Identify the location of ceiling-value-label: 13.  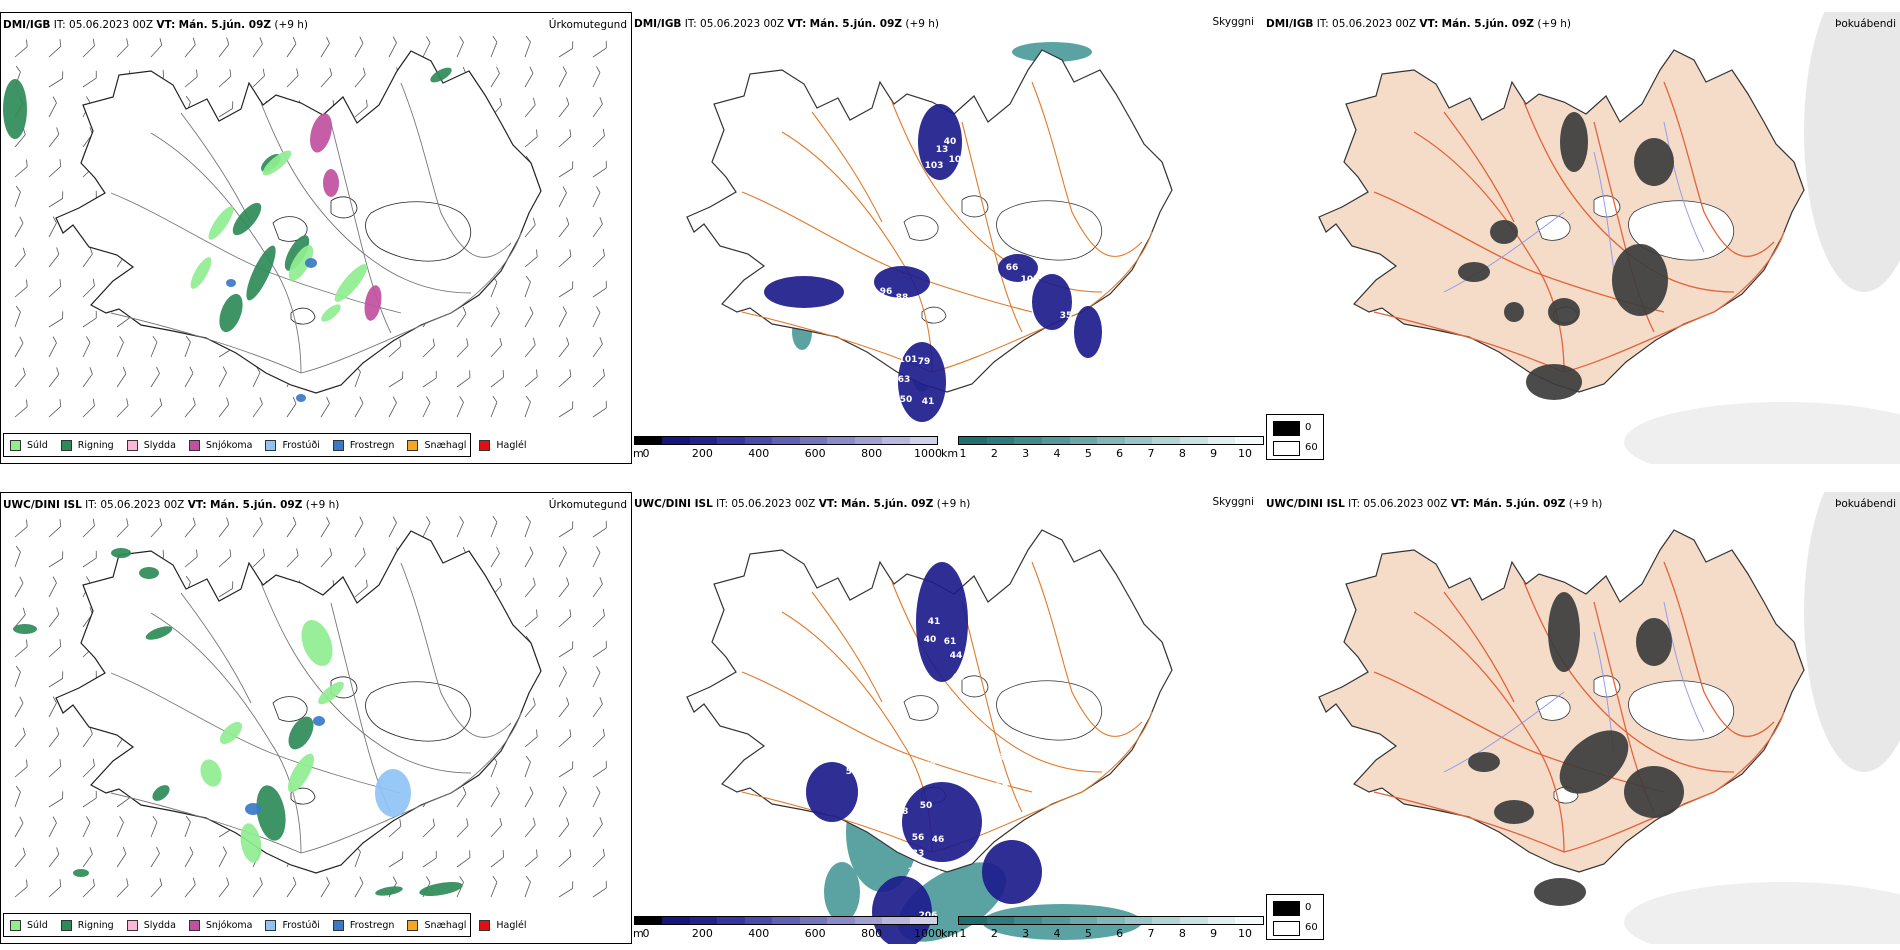
(942, 150).